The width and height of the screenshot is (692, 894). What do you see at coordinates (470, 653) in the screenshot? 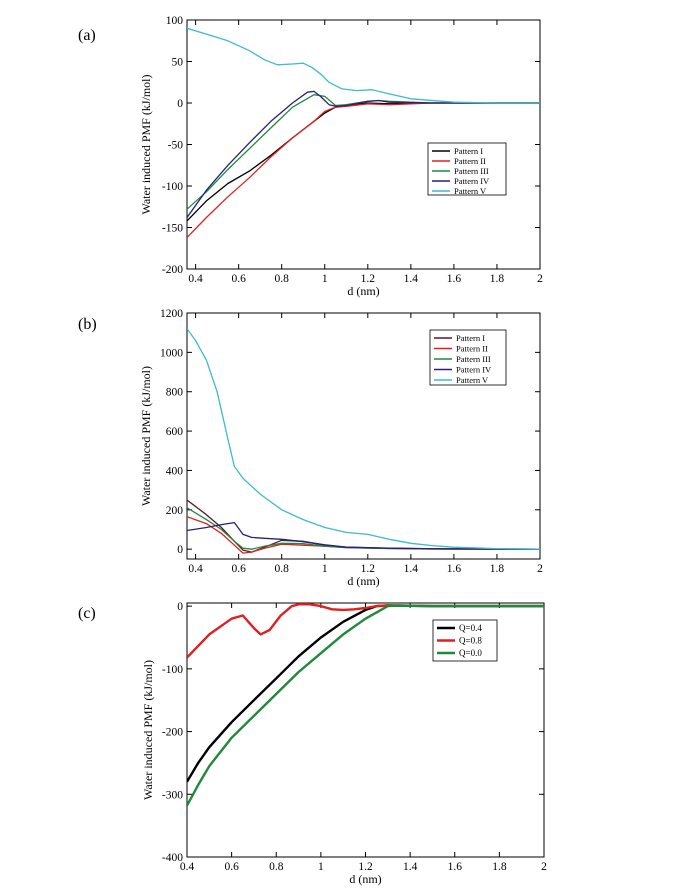
I see `legend-entry: Q=0.0` at bounding box center [470, 653].